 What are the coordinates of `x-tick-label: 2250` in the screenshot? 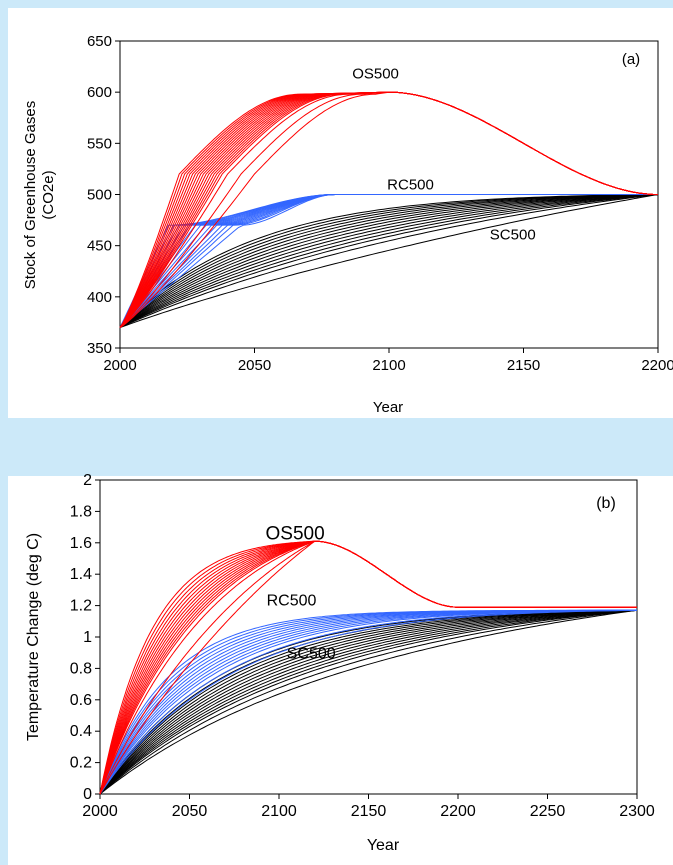 It's located at (548, 811).